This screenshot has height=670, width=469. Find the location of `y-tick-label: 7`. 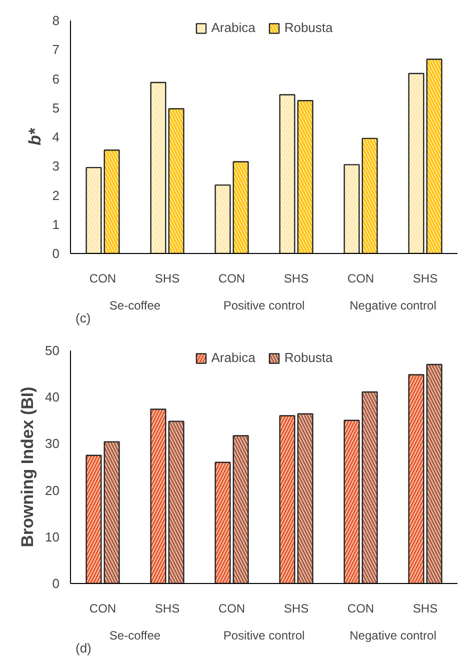

y-tick-label: 7 is located at coordinates (56, 50).